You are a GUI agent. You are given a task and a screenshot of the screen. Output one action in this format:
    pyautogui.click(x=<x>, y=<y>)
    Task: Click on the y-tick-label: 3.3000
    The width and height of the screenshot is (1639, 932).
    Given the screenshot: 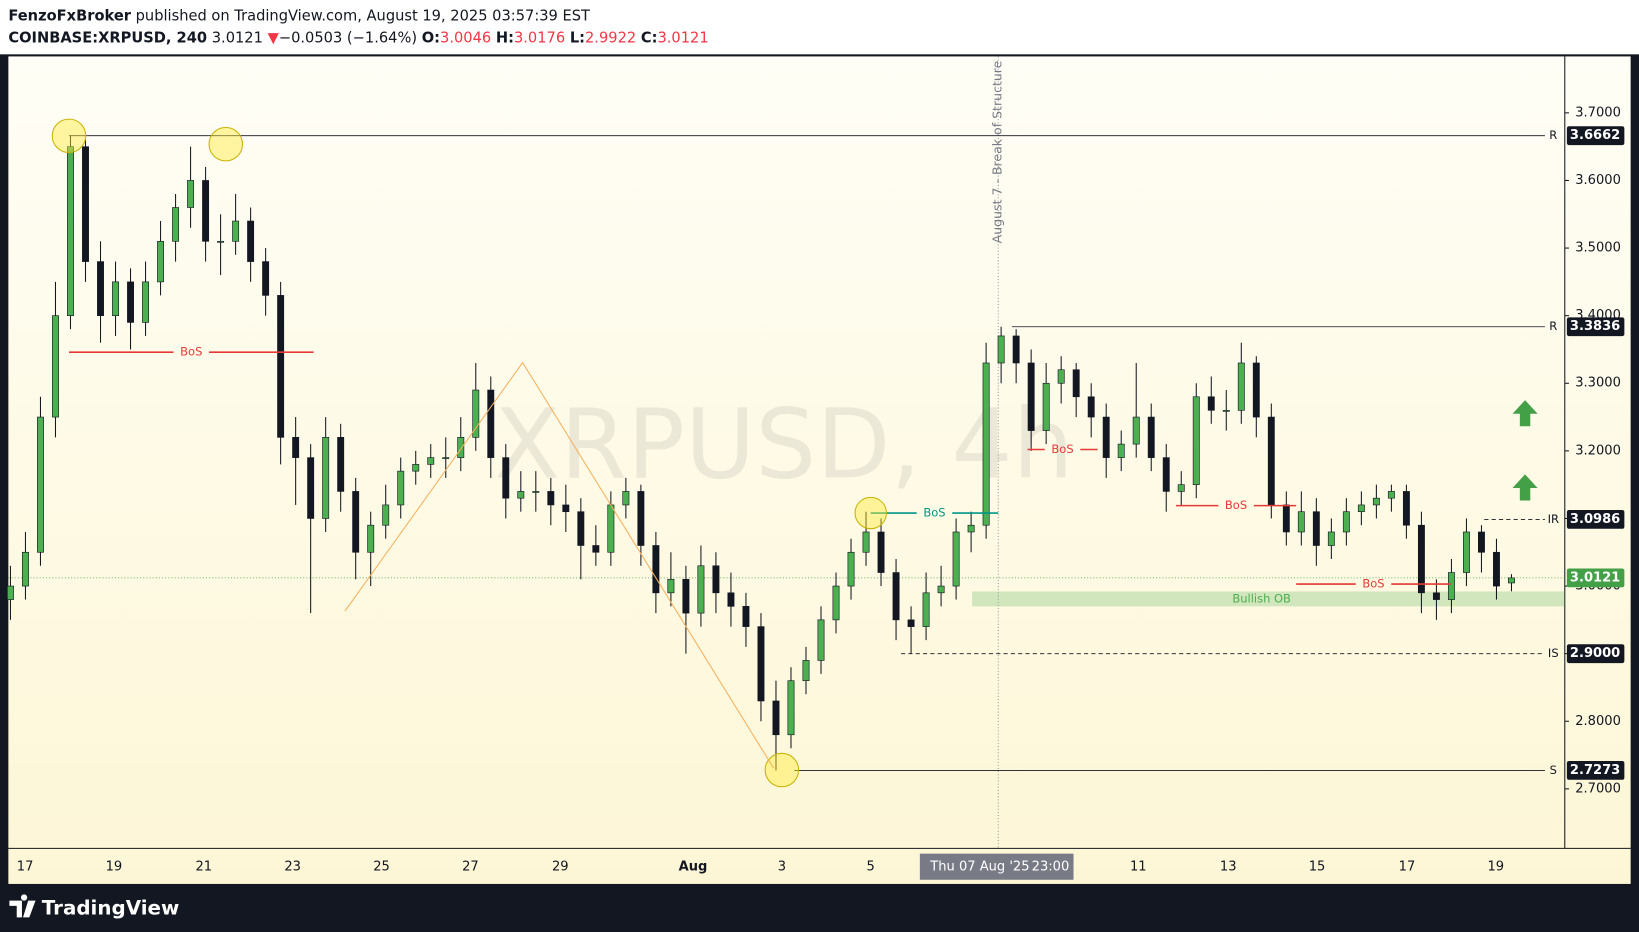 What is the action you would take?
    pyautogui.click(x=1598, y=383)
    